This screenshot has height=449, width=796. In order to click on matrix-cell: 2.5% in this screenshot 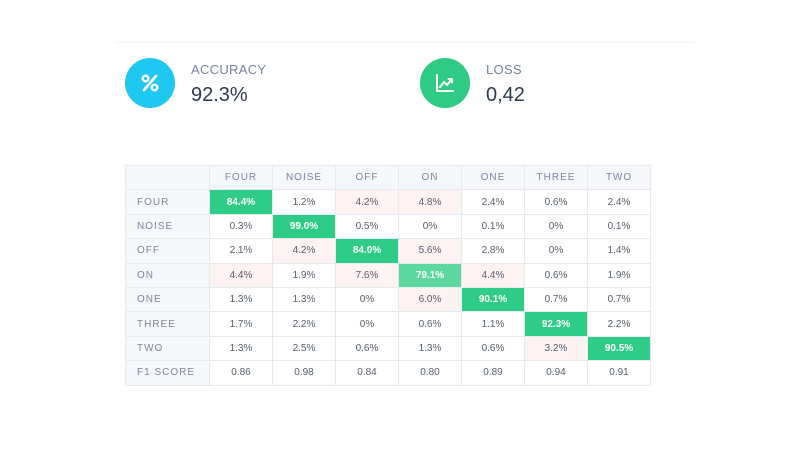, I will do `click(304, 348)`.